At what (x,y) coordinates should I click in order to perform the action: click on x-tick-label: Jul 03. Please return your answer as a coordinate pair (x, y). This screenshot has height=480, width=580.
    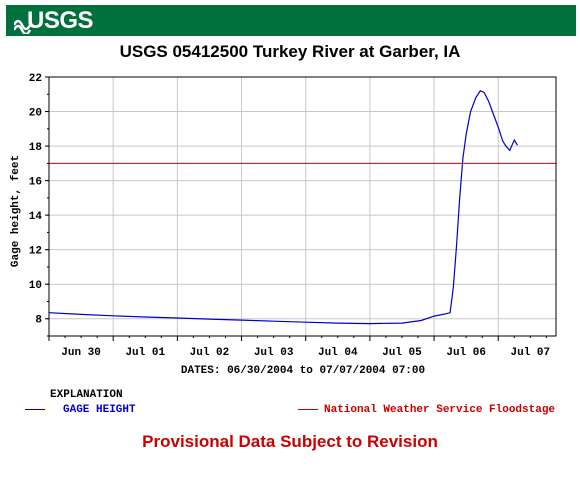
    Looking at the image, I should click on (274, 353).